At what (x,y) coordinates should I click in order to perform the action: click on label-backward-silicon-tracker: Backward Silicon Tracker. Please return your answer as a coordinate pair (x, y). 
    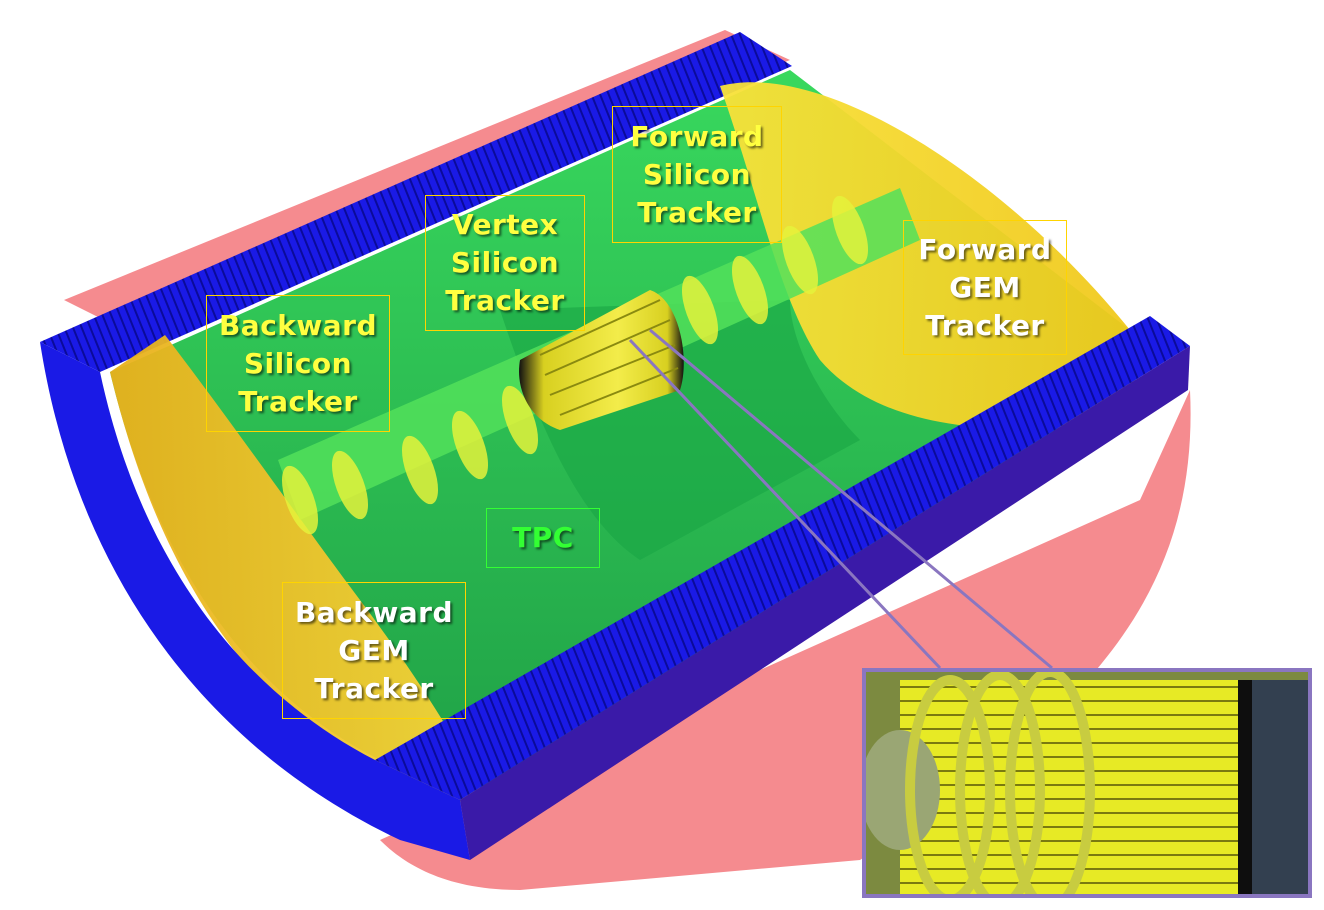
    Looking at the image, I should click on (298, 363).